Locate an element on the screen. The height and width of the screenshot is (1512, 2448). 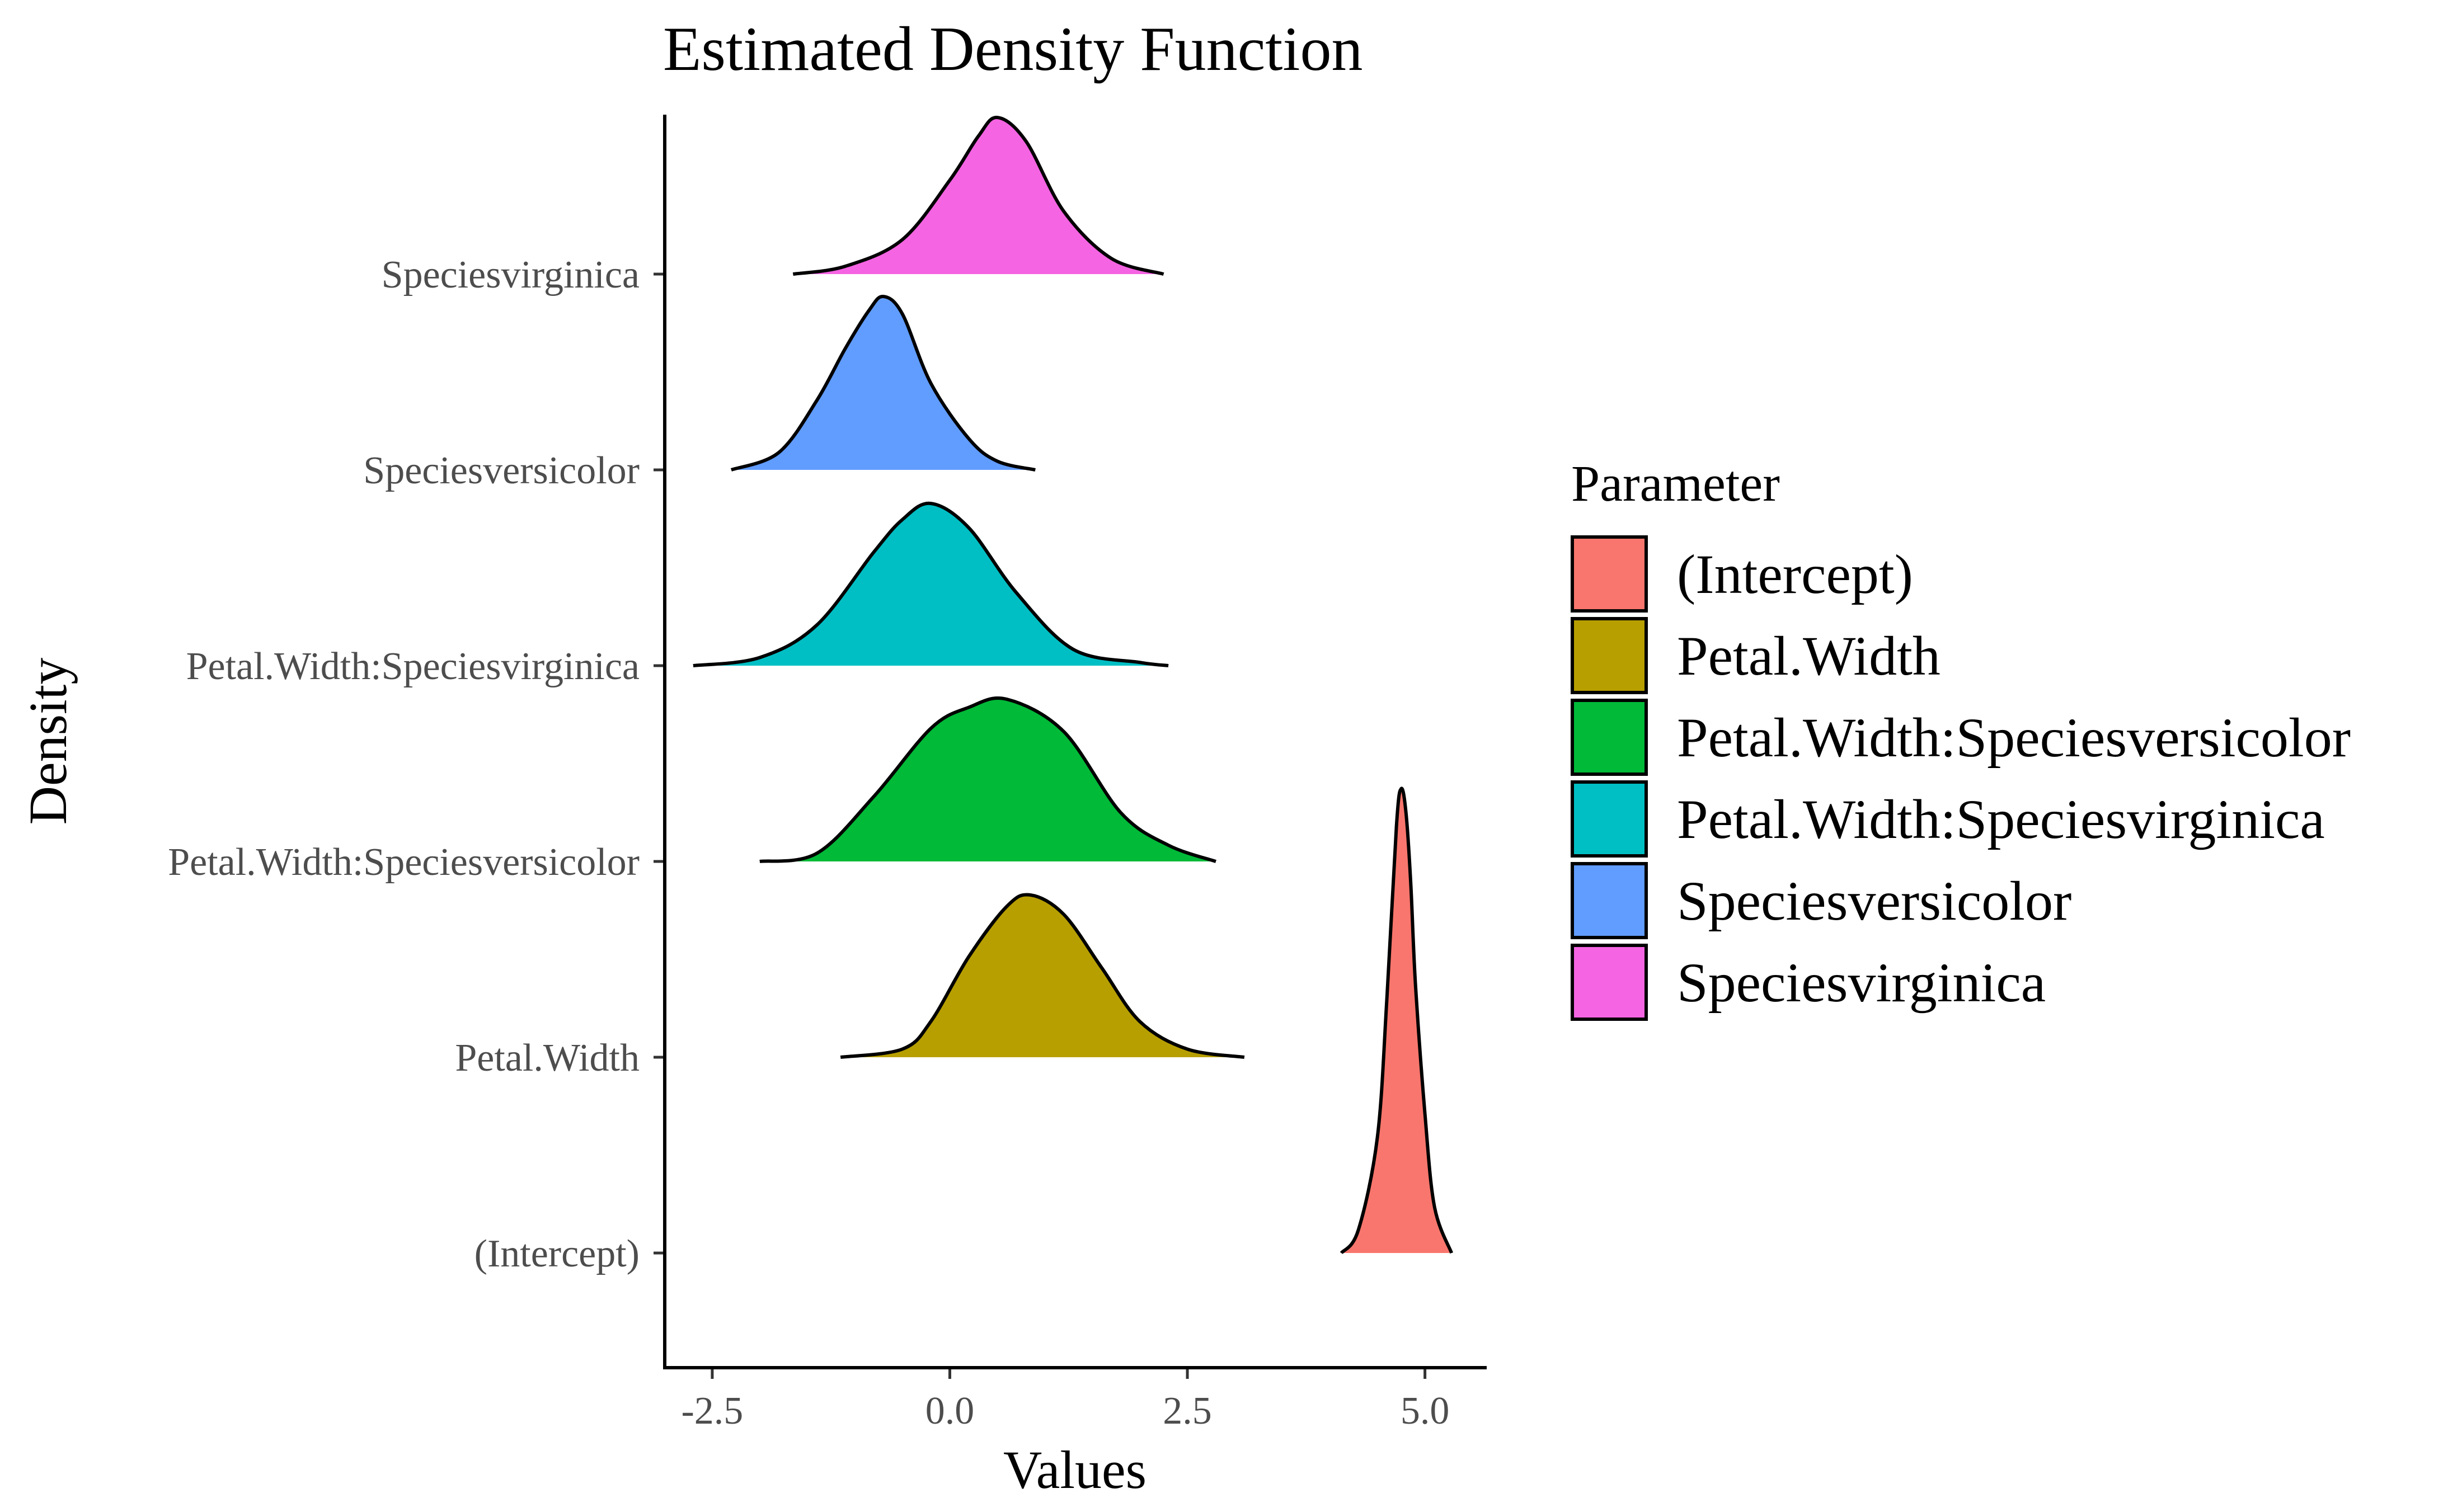
x-axis-ticks: -2.5 0.0 2.5 5.0 is located at coordinates (1066, 1401).